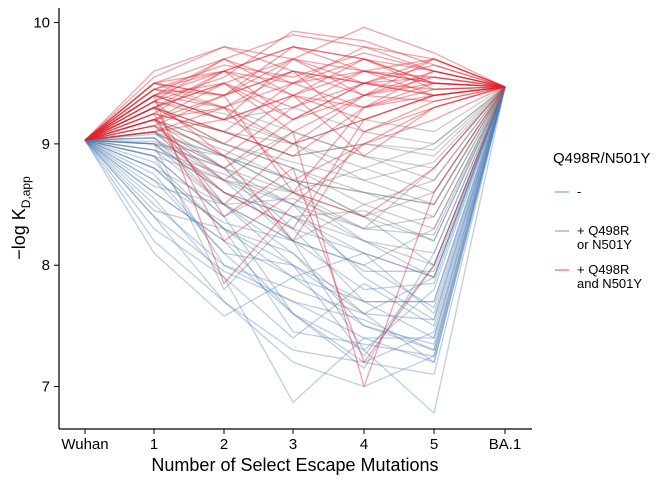 This screenshot has height=480, width=672. I want to click on y-axis-title-main: −log K, so click(19, 234).